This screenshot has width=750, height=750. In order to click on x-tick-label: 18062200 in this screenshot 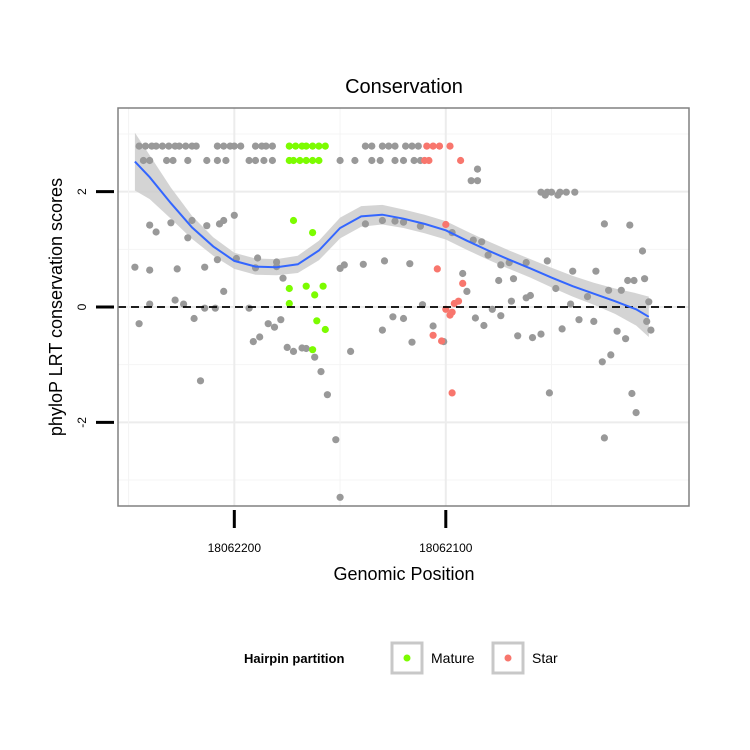, I will do `click(235, 548)`.